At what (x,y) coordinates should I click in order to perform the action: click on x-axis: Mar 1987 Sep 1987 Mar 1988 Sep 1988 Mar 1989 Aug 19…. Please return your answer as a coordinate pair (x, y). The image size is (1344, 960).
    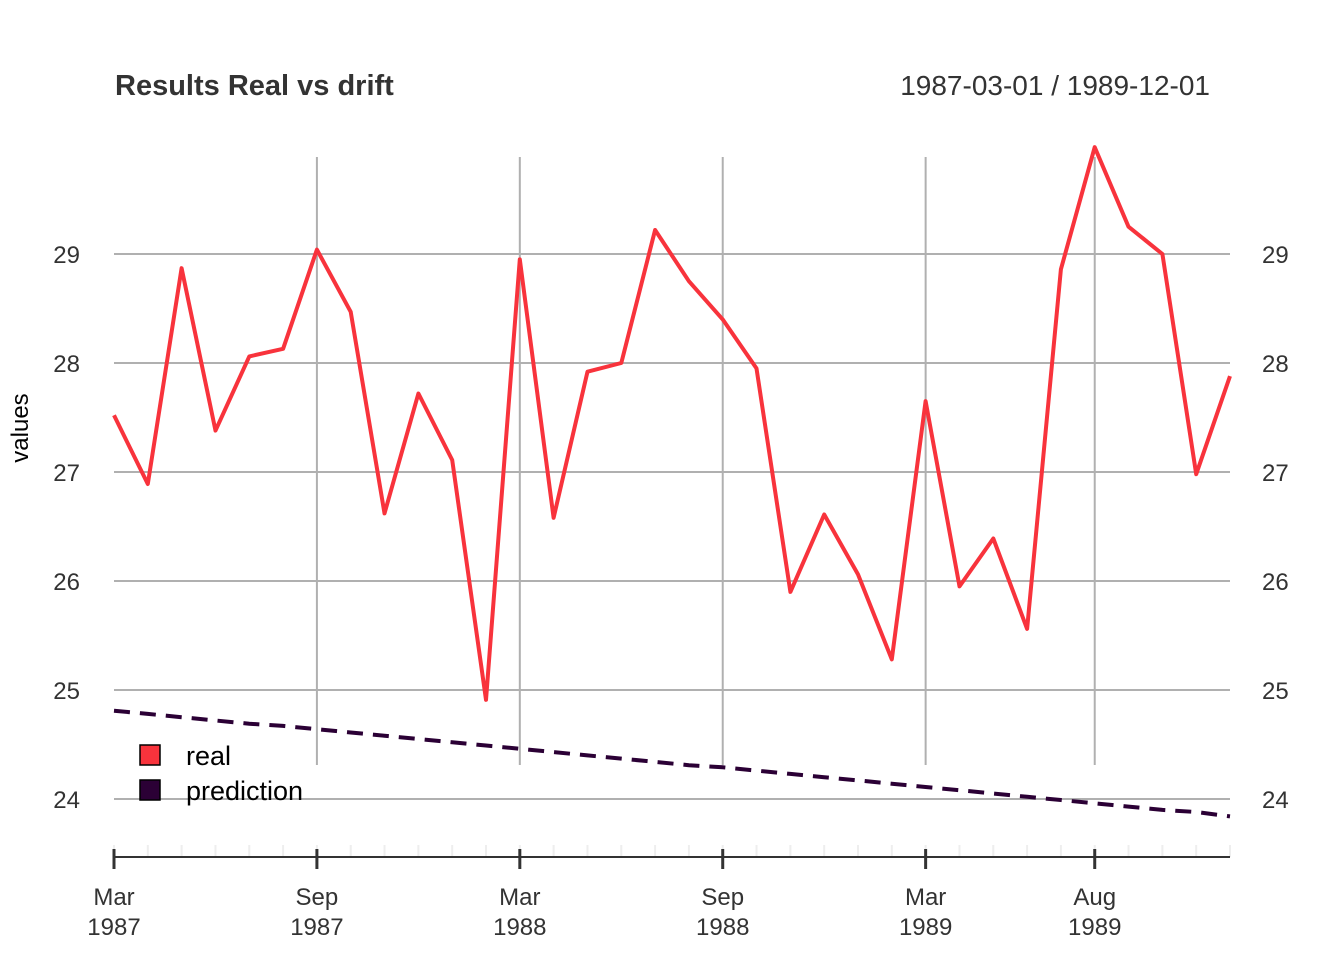
    Looking at the image, I should click on (659, 893).